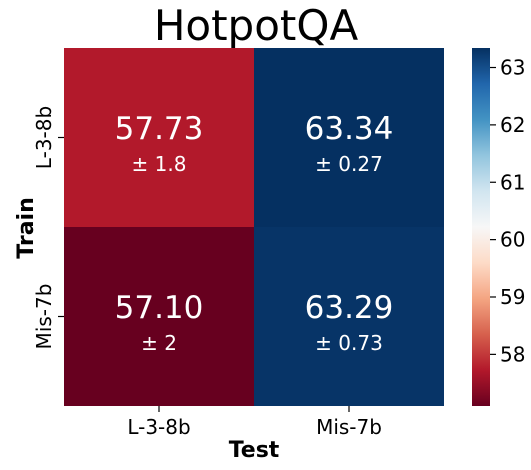  What do you see at coordinates (159, 129) in the screenshot?
I see `cell-value-label: 57.73` at bounding box center [159, 129].